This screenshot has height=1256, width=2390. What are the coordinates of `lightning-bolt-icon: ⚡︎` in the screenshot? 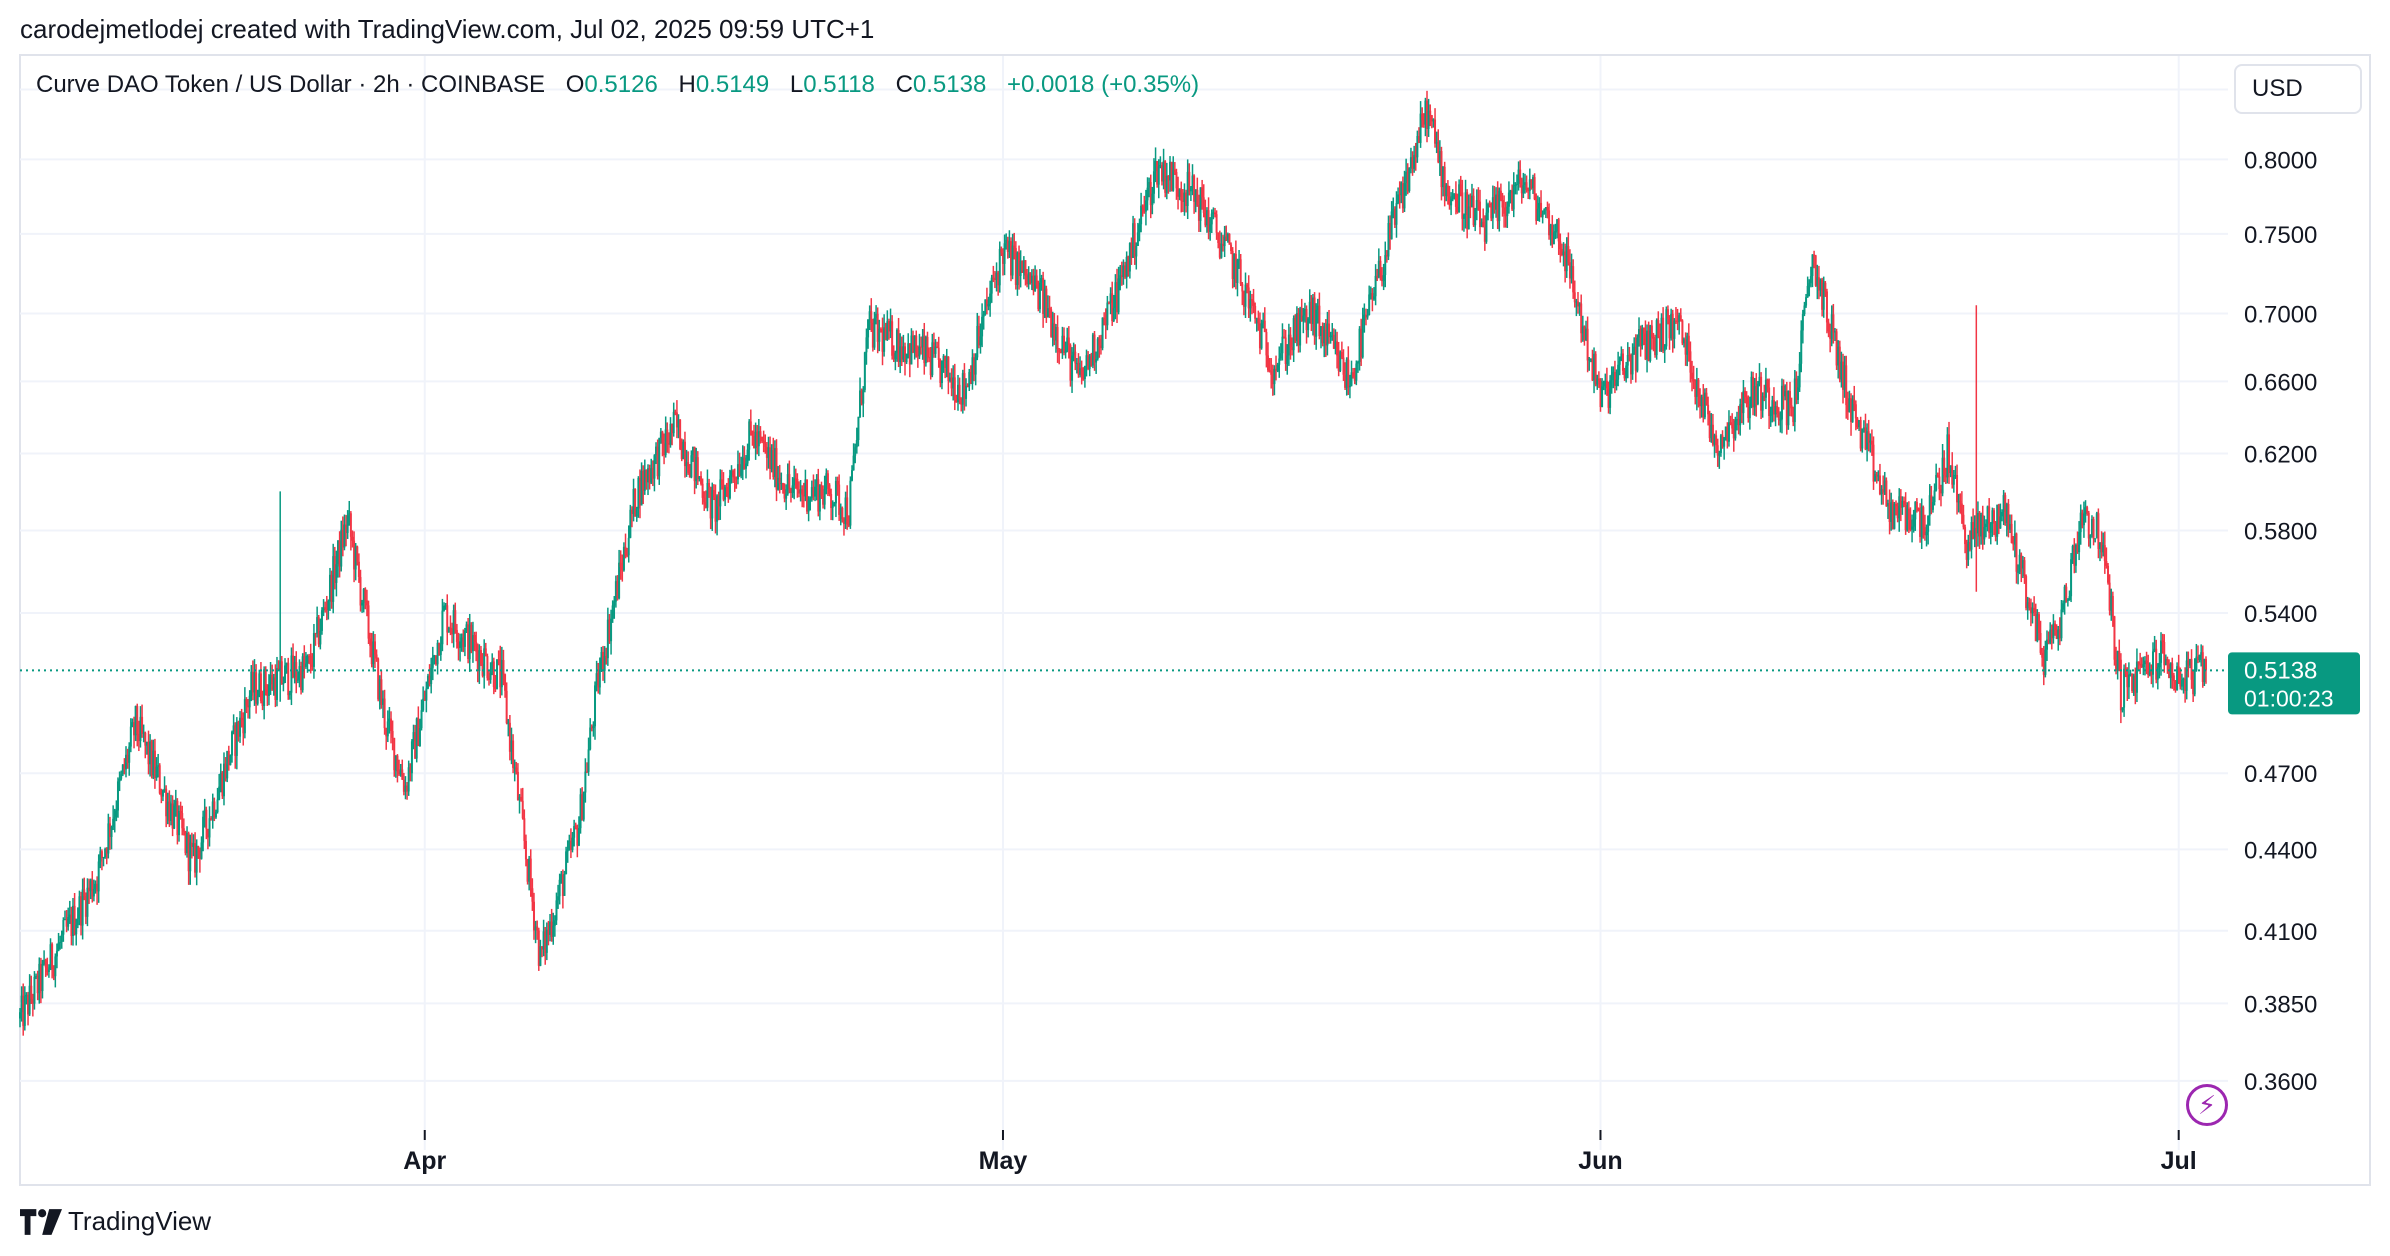 It's located at (2207, 1105).